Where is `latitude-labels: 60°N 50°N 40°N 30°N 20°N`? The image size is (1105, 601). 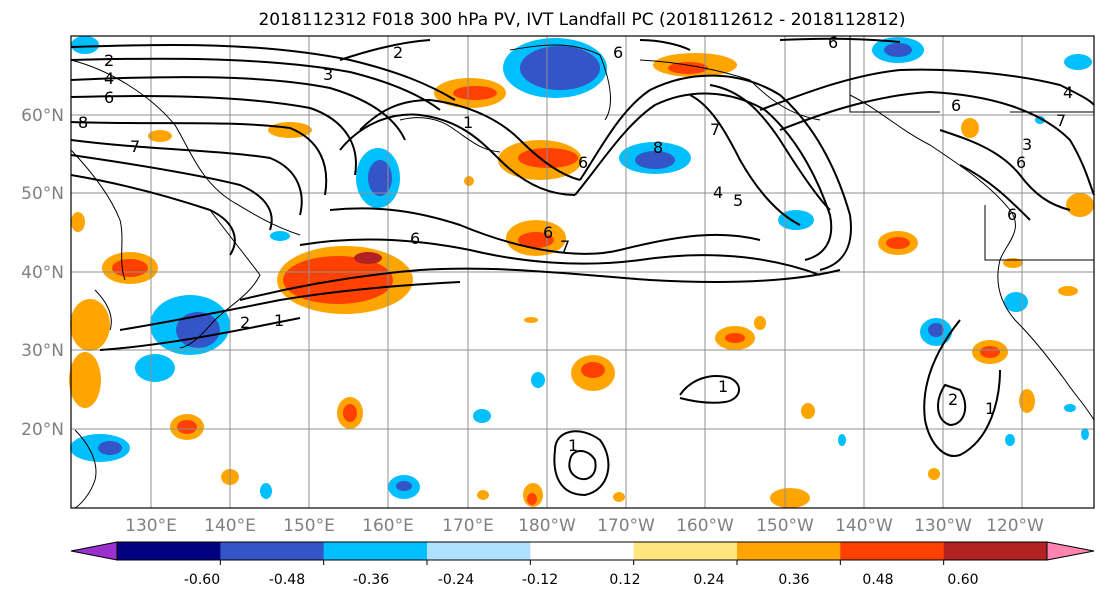
latitude-labels: 60°N 50°N 40°N 30°N 20°N is located at coordinates (42, 273).